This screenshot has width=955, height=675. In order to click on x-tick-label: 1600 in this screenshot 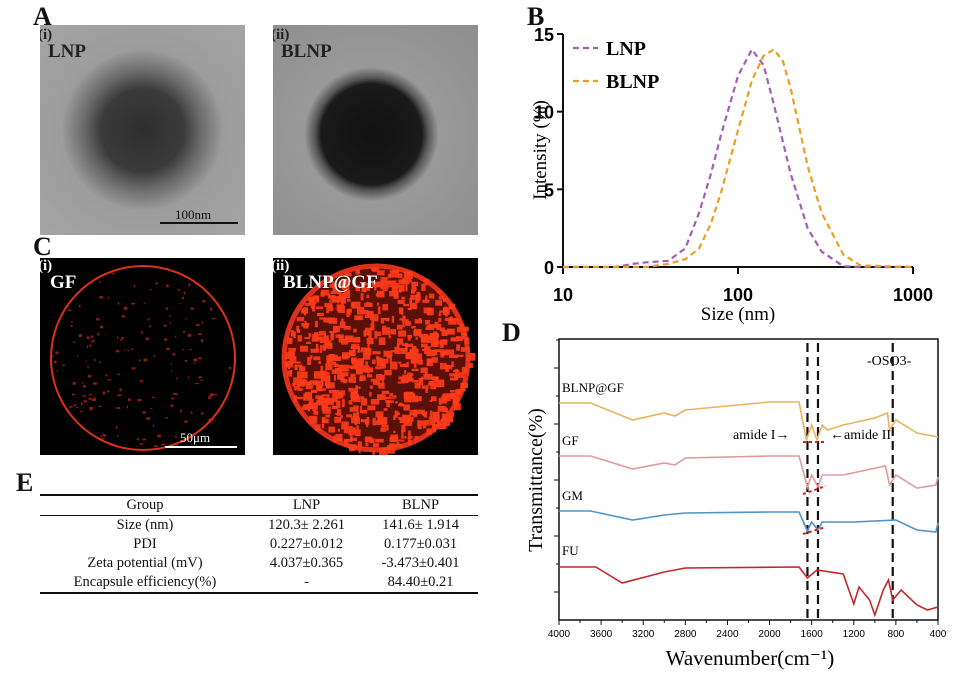, I will do `click(812, 634)`.